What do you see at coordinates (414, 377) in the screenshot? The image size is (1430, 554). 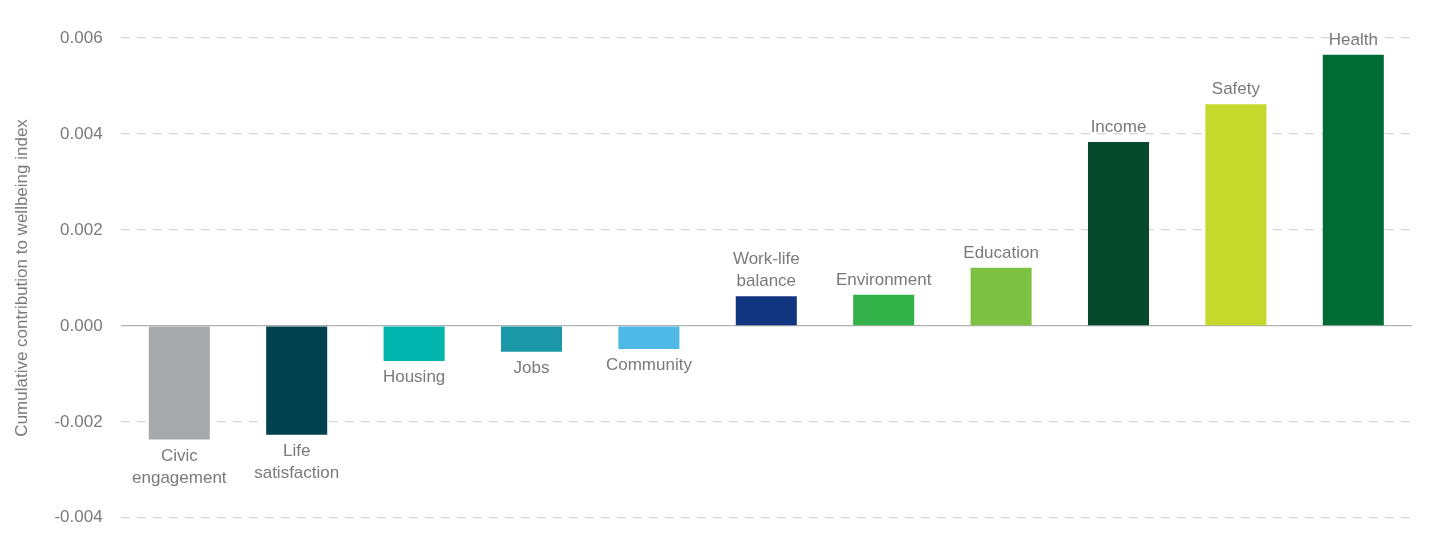 I see `x-tick-label: Housing` at bounding box center [414, 377].